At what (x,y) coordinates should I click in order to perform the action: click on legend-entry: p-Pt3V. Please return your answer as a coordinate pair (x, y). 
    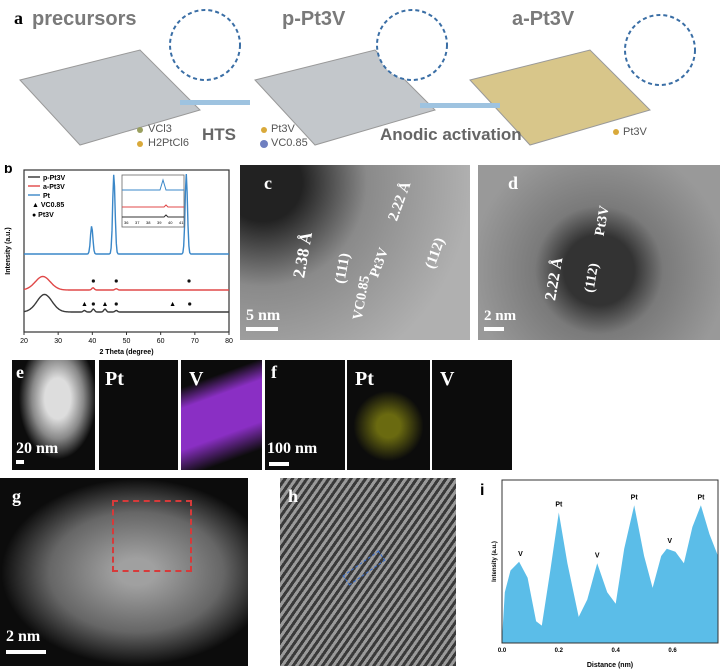
    Looking at the image, I should click on (54, 178).